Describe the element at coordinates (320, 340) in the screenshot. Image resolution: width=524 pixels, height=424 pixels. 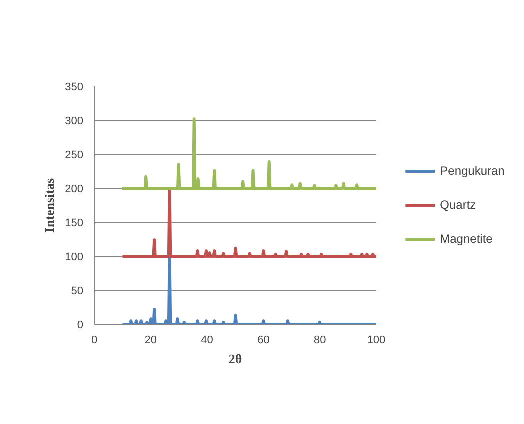
I see `x-tick-label: 80` at that location.